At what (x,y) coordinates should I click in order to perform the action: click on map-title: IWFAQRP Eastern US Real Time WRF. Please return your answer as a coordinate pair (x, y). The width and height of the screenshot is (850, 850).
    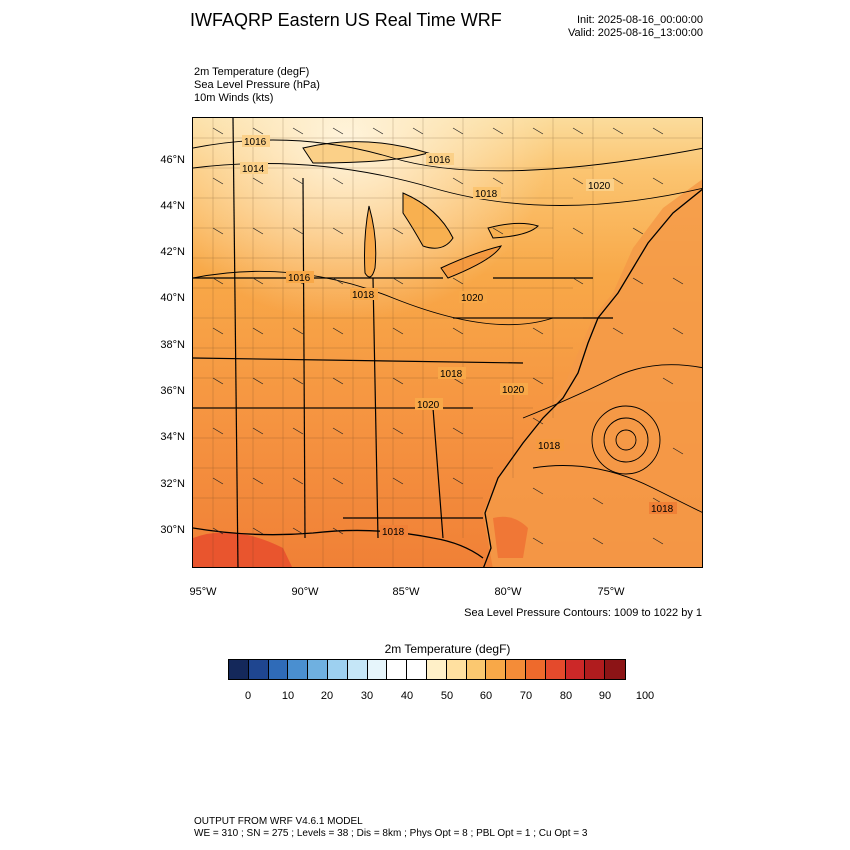
    Looking at the image, I should click on (346, 20).